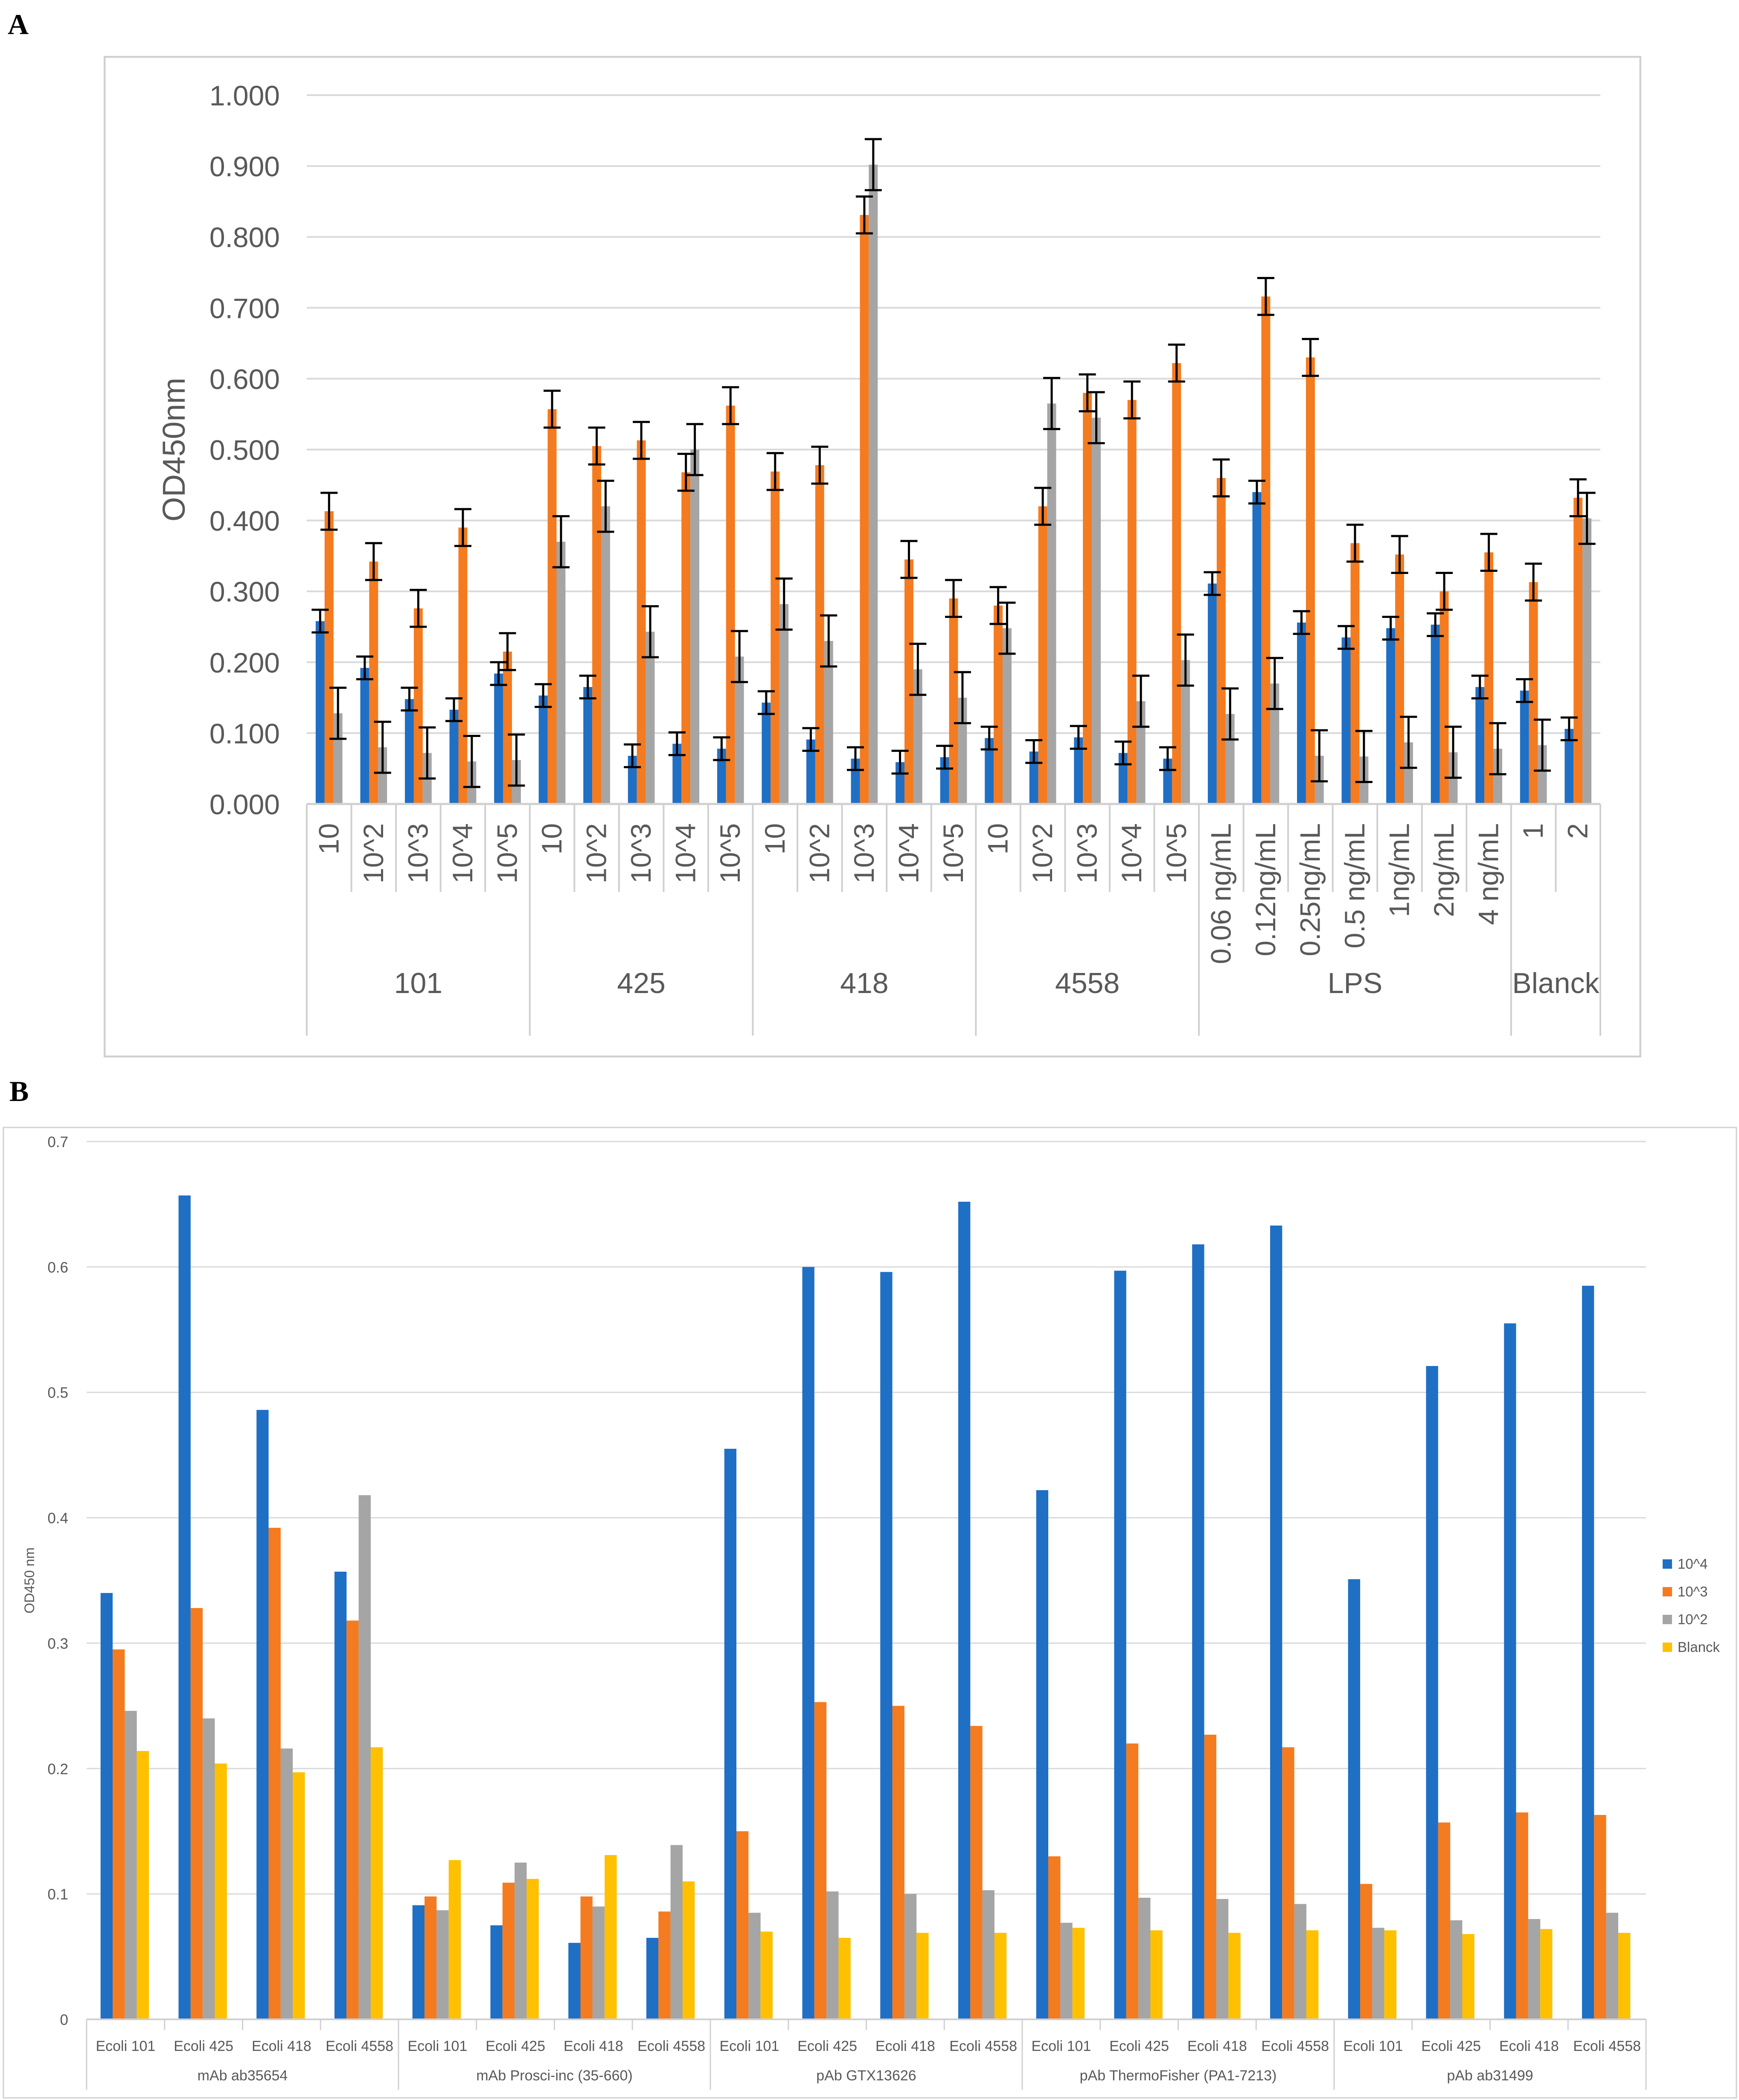  What do you see at coordinates (1533, 831) in the screenshot?
I see `category-label: 1` at bounding box center [1533, 831].